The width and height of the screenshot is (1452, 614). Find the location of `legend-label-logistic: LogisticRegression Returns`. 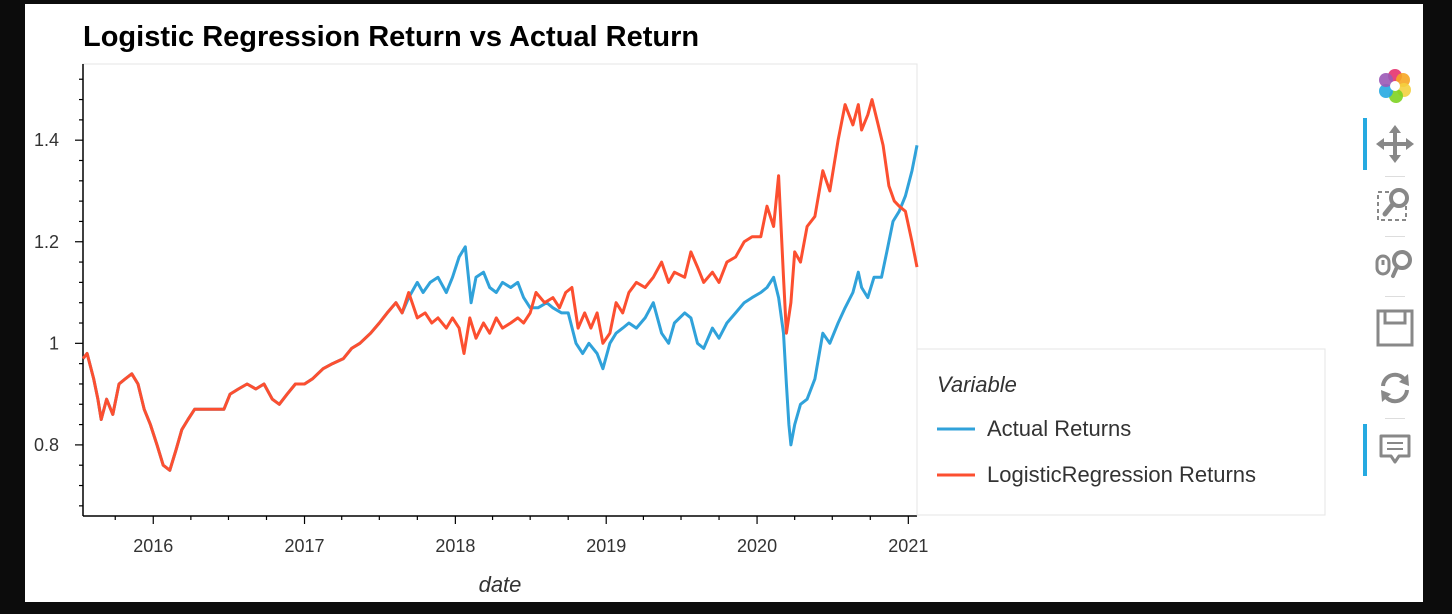

legend-label-logistic: LogisticRegression Returns is located at coordinates (1121, 474).